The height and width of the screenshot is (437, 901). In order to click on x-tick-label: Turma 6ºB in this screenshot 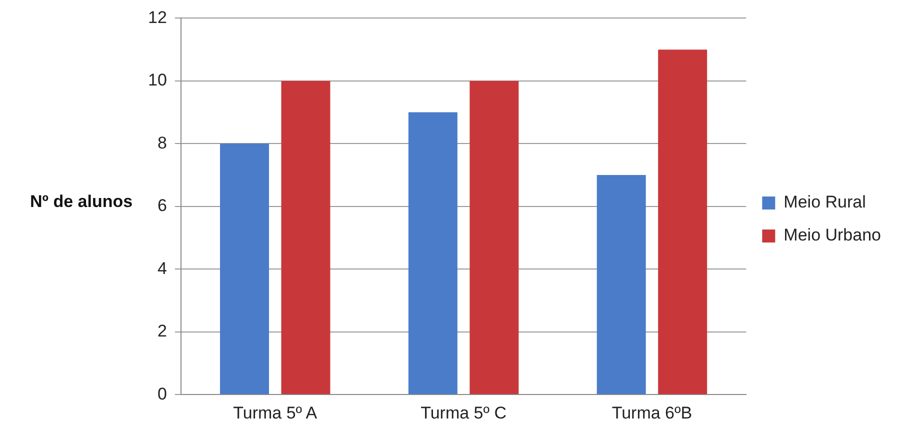, I will do `click(652, 412)`.